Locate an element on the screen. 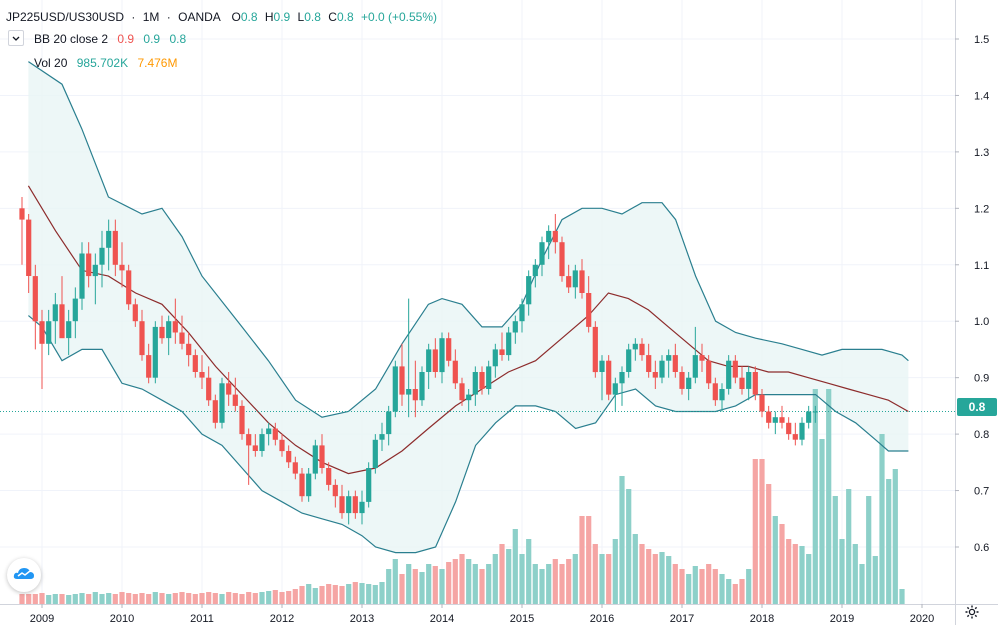 The width and height of the screenshot is (998, 630). price-tick-label: 1.1 is located at coordinates (981, 266).